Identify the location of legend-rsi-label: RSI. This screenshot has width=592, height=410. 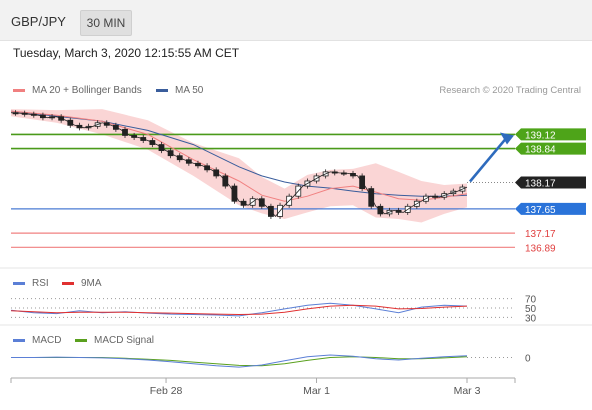
(40, 283).